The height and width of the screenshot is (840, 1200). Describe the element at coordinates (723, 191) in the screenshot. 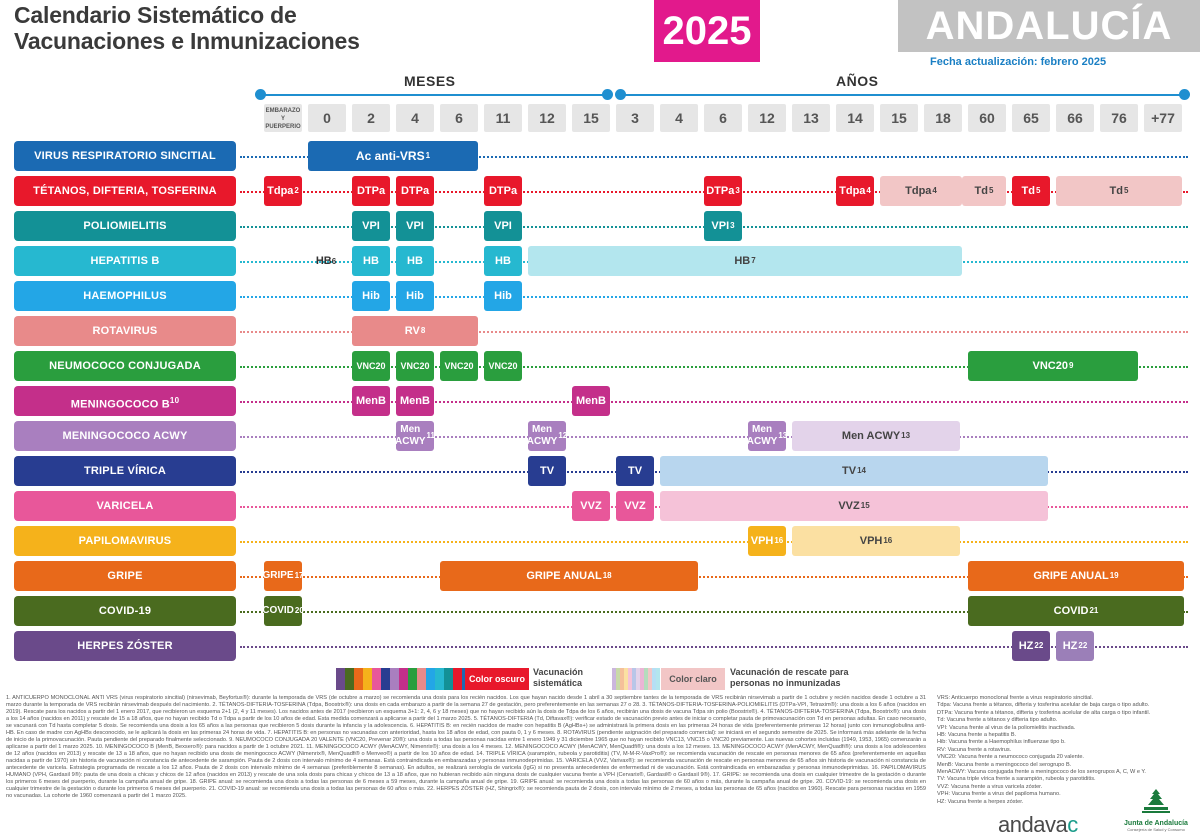

I see `vaccine-dtpa-6y: DTPa 3` at that location.